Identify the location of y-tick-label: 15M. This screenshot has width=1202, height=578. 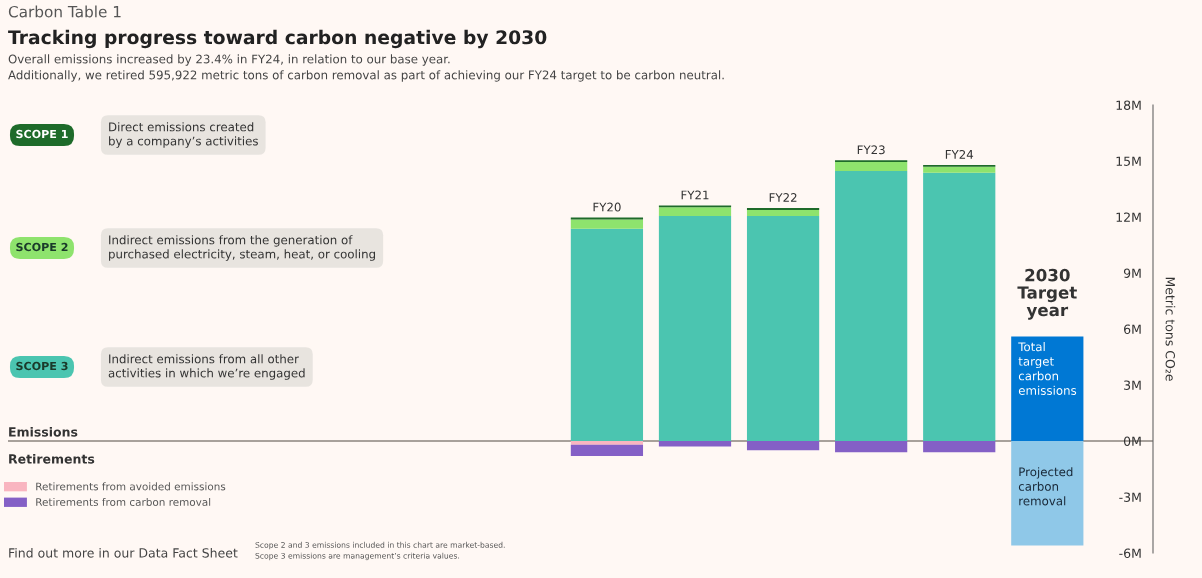
(1128, 161).